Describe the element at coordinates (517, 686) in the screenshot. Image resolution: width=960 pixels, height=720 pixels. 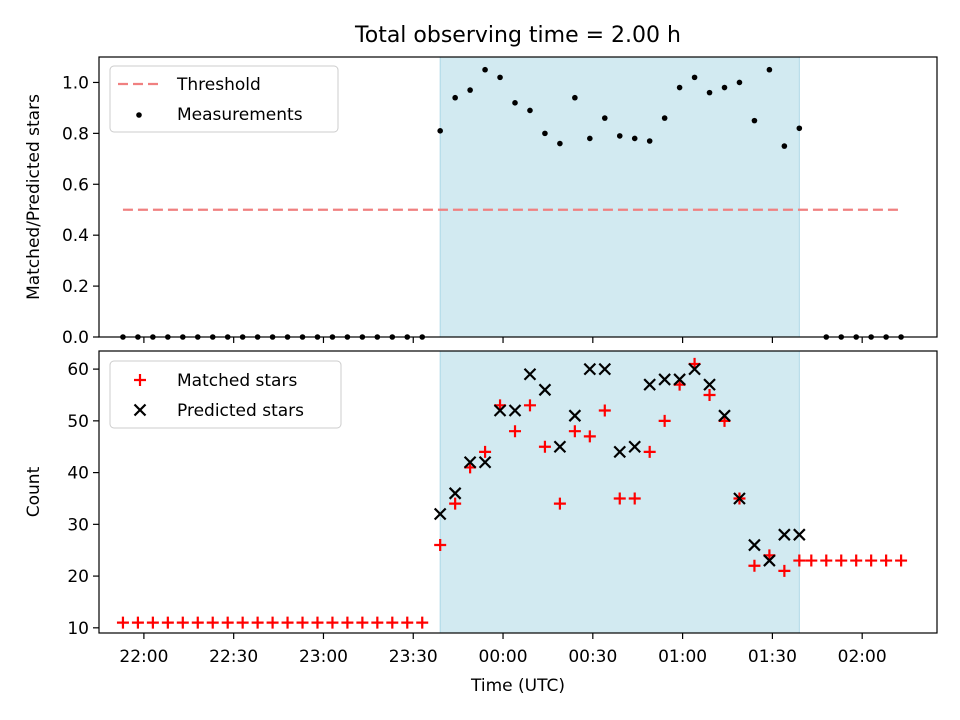
I see `bottom-xlabel: Time (UTC)` at that location.